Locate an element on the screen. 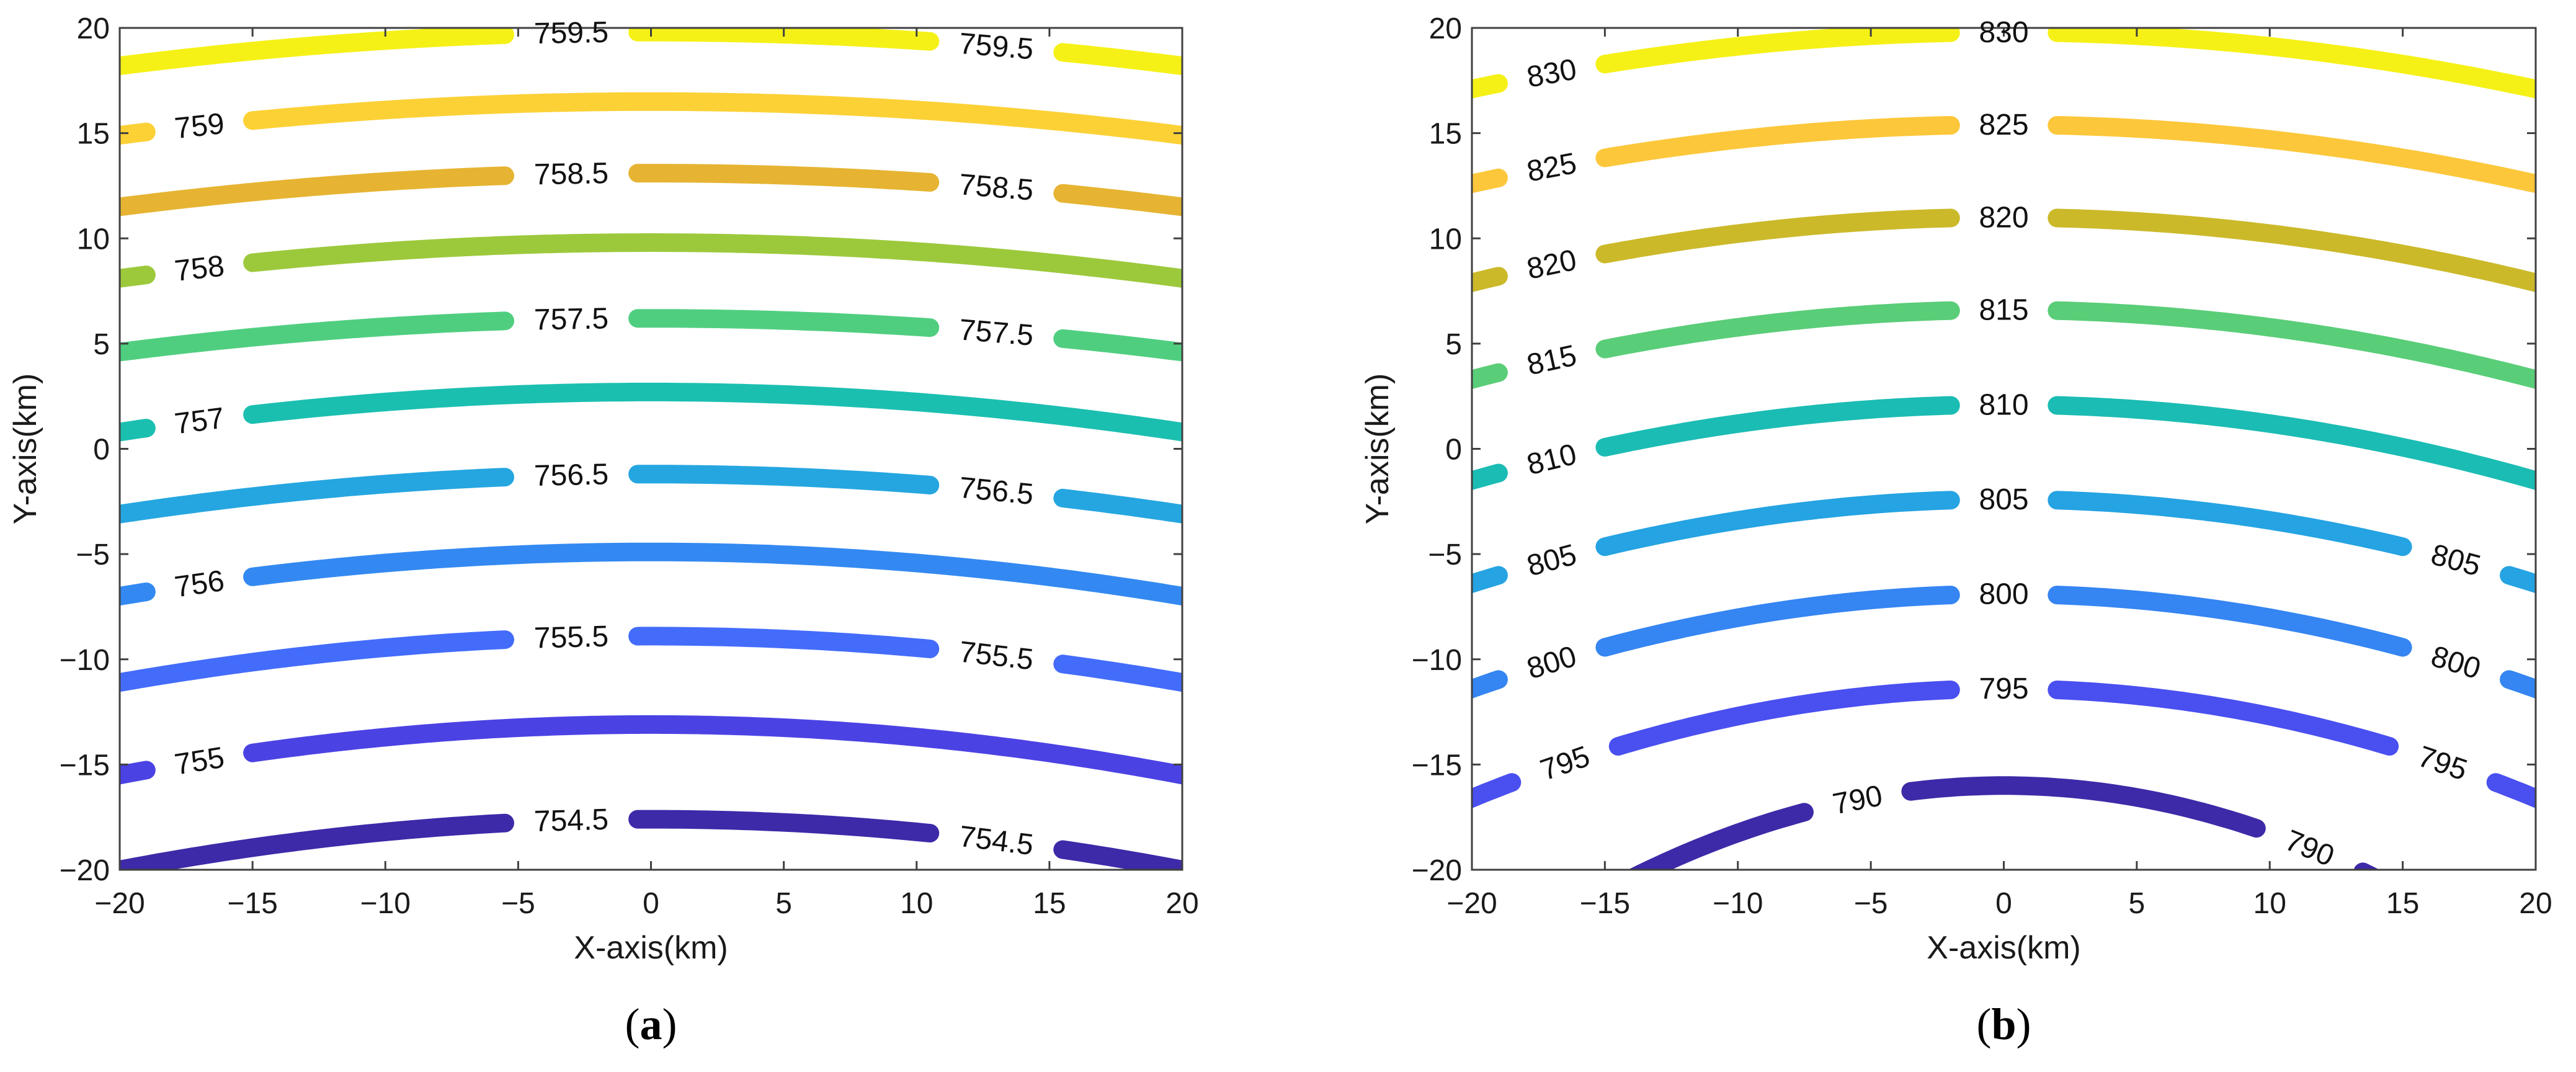 This screenshot has width=2576, height=1072. contour-line-758.5-segment-2 is located at coordinates (1118, 200).